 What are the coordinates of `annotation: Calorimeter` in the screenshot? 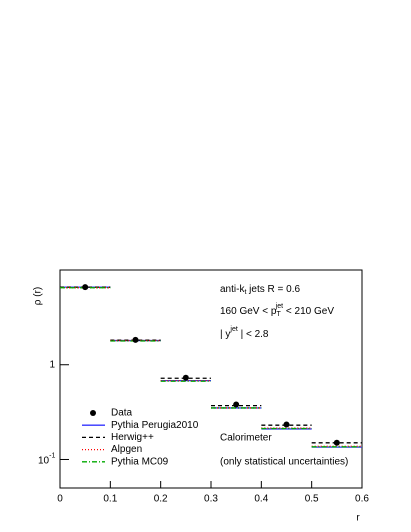 It's located at (246, 438).